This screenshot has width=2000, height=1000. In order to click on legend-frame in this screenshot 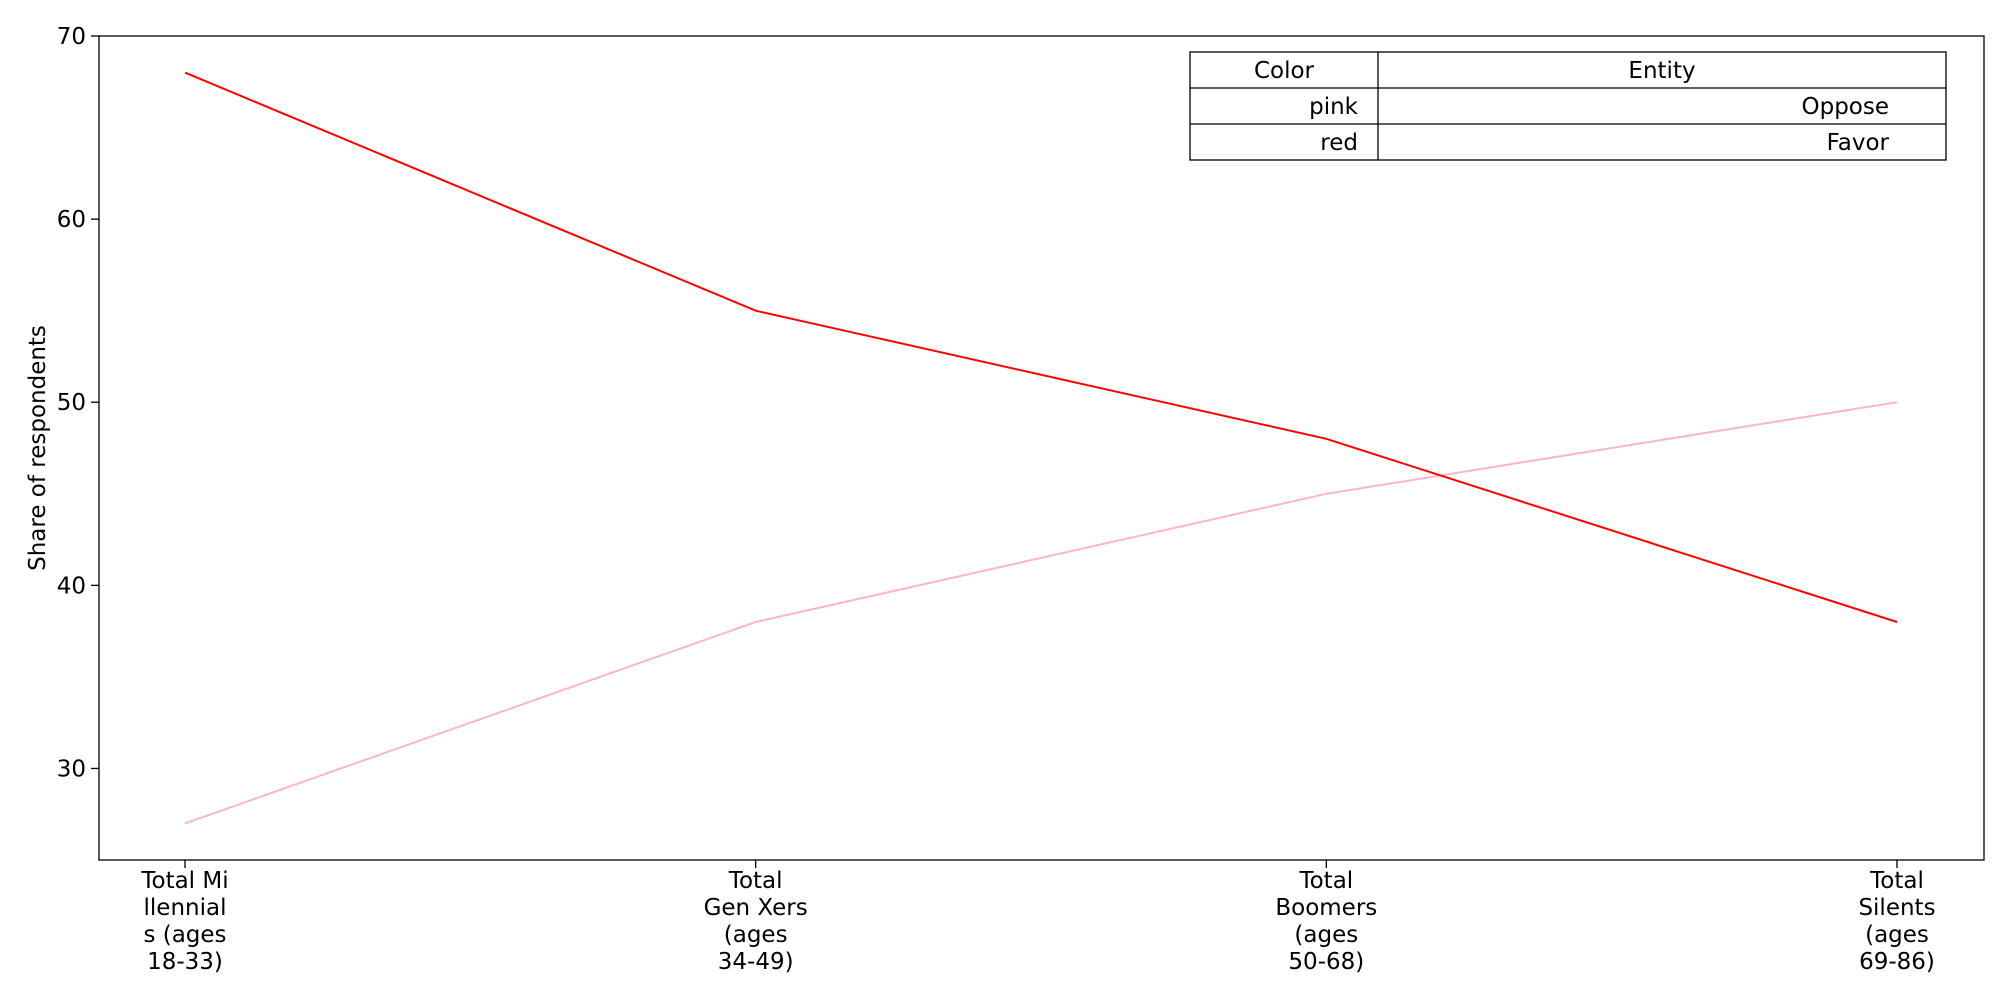, I will do `click(1568, 106)`.